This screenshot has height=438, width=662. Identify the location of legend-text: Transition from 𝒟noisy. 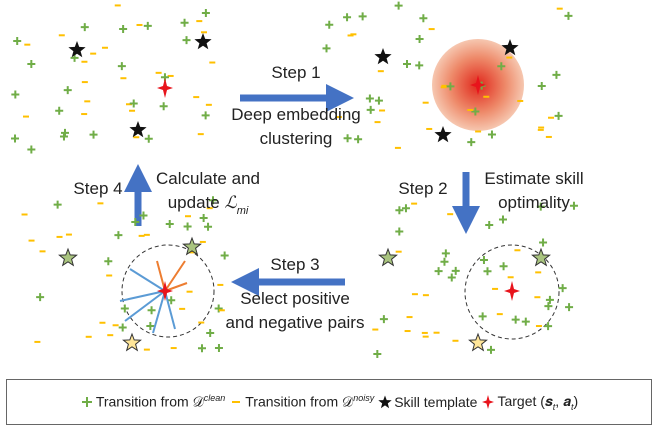
(309, 402).